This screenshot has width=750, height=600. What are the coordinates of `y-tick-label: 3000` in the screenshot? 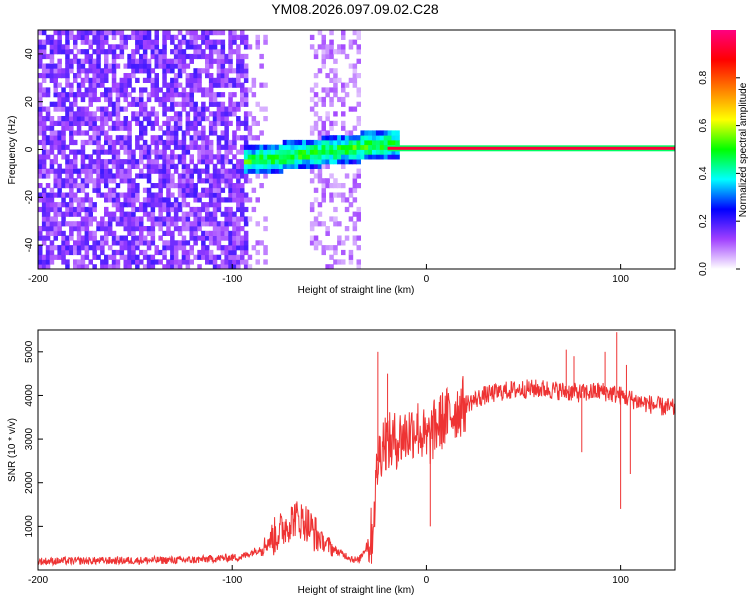 It's located at (29, 439).